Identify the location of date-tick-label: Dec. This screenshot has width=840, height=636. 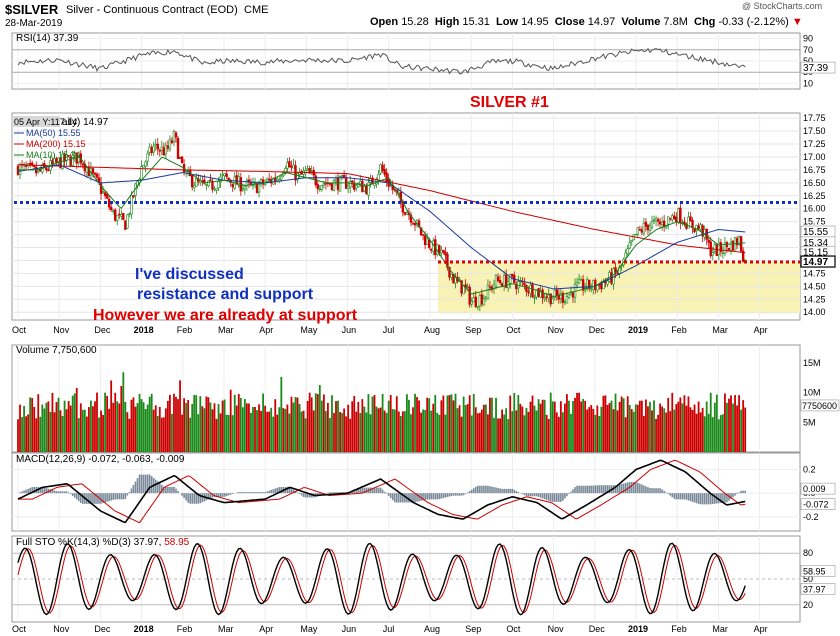
(102, 629).